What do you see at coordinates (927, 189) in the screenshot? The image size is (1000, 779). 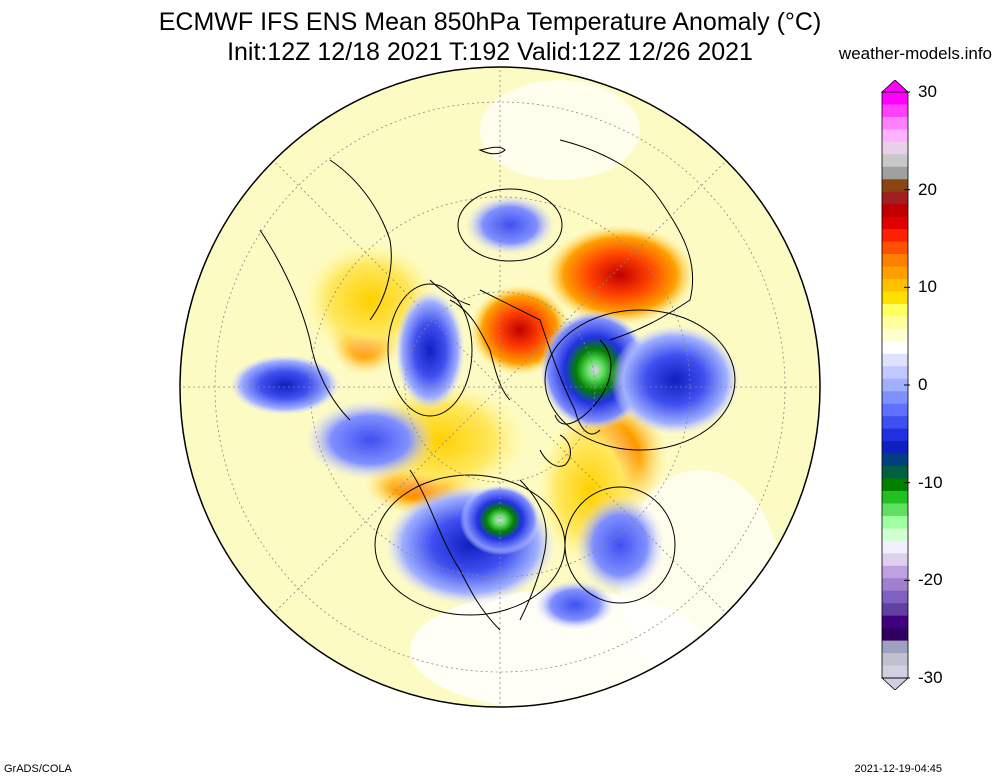 I see `colorbar-tick-label: 20` at bounding box center [927, 189].